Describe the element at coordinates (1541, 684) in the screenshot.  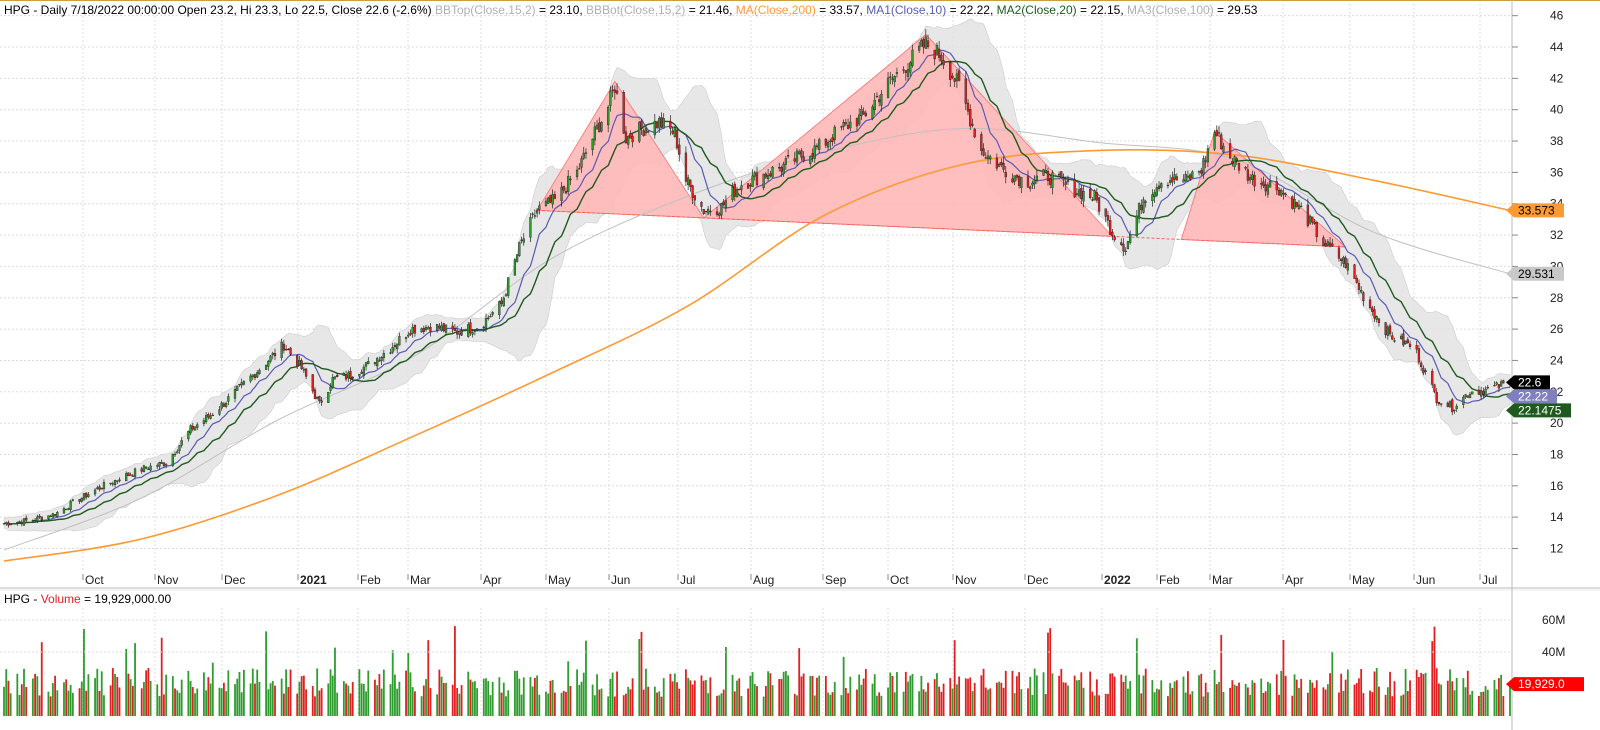
I see `volume-badge-text: 19,929.0` at that location.